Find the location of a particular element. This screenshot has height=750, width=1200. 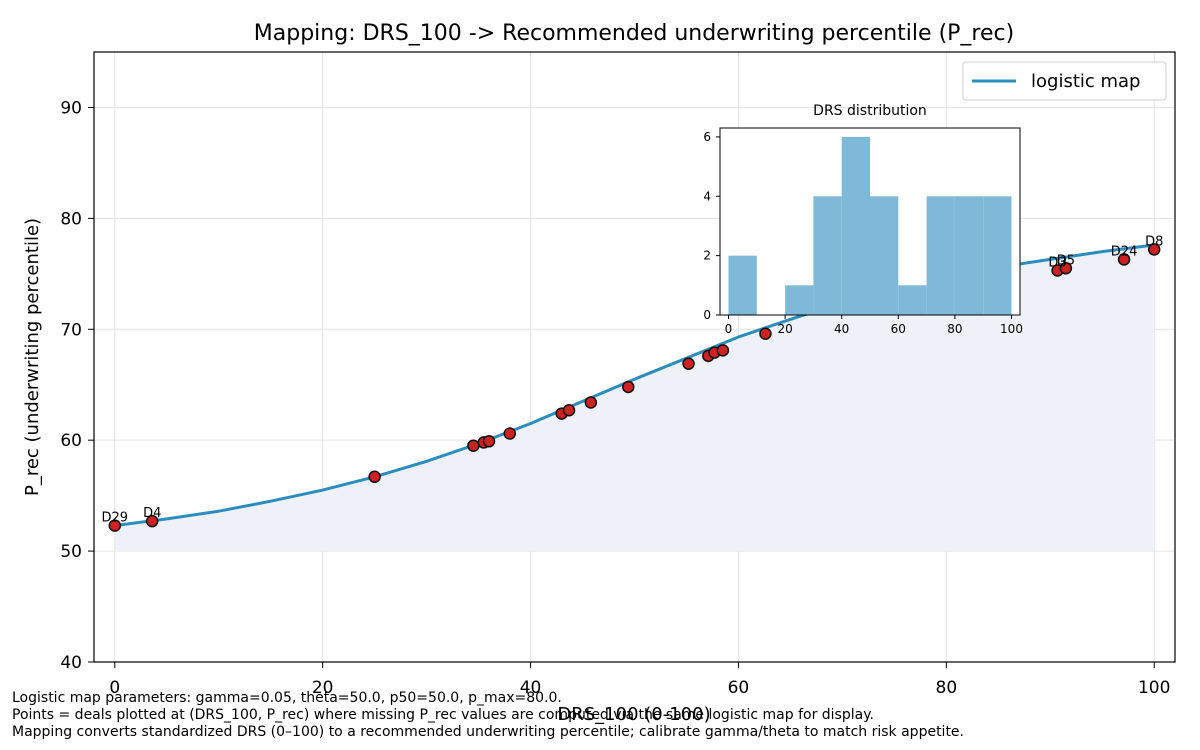

inset-frame is located at coordinates (870, 221).